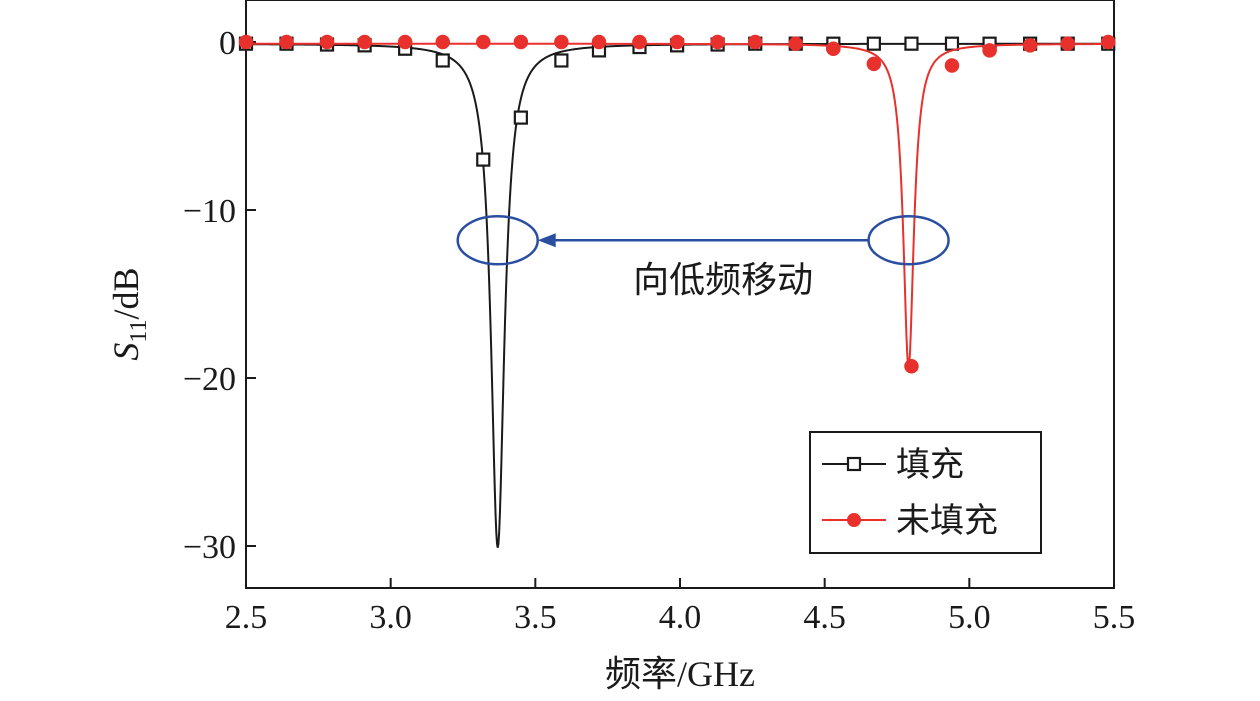  What do you see at coordinates (390, 617) in the screenshot?
I see `x-tick-label-1: 3.0` at bounding box center [390, 617].